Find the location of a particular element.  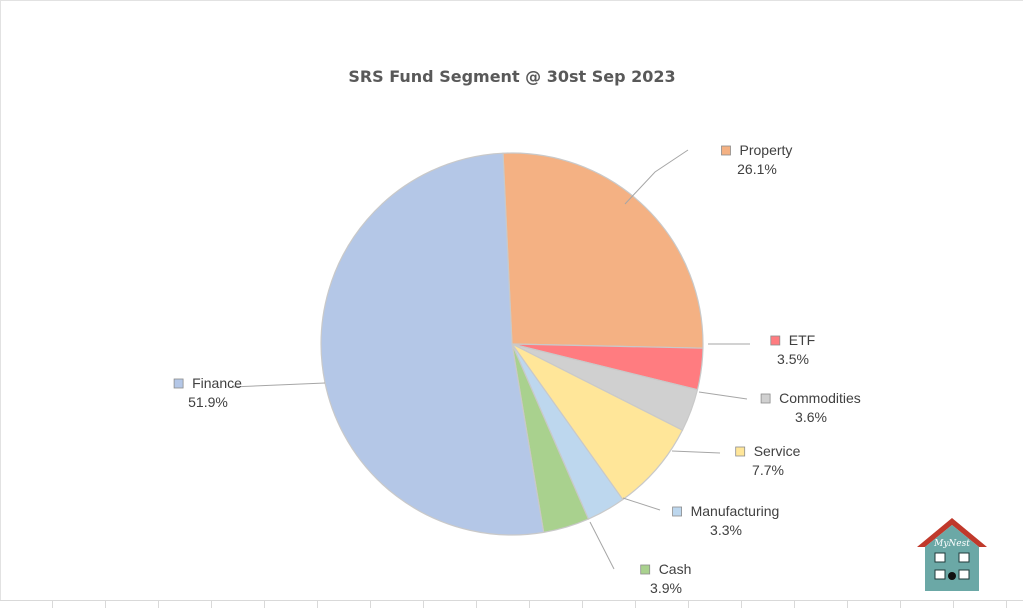

label-name-service: Service is located at coordinates (777, 451).